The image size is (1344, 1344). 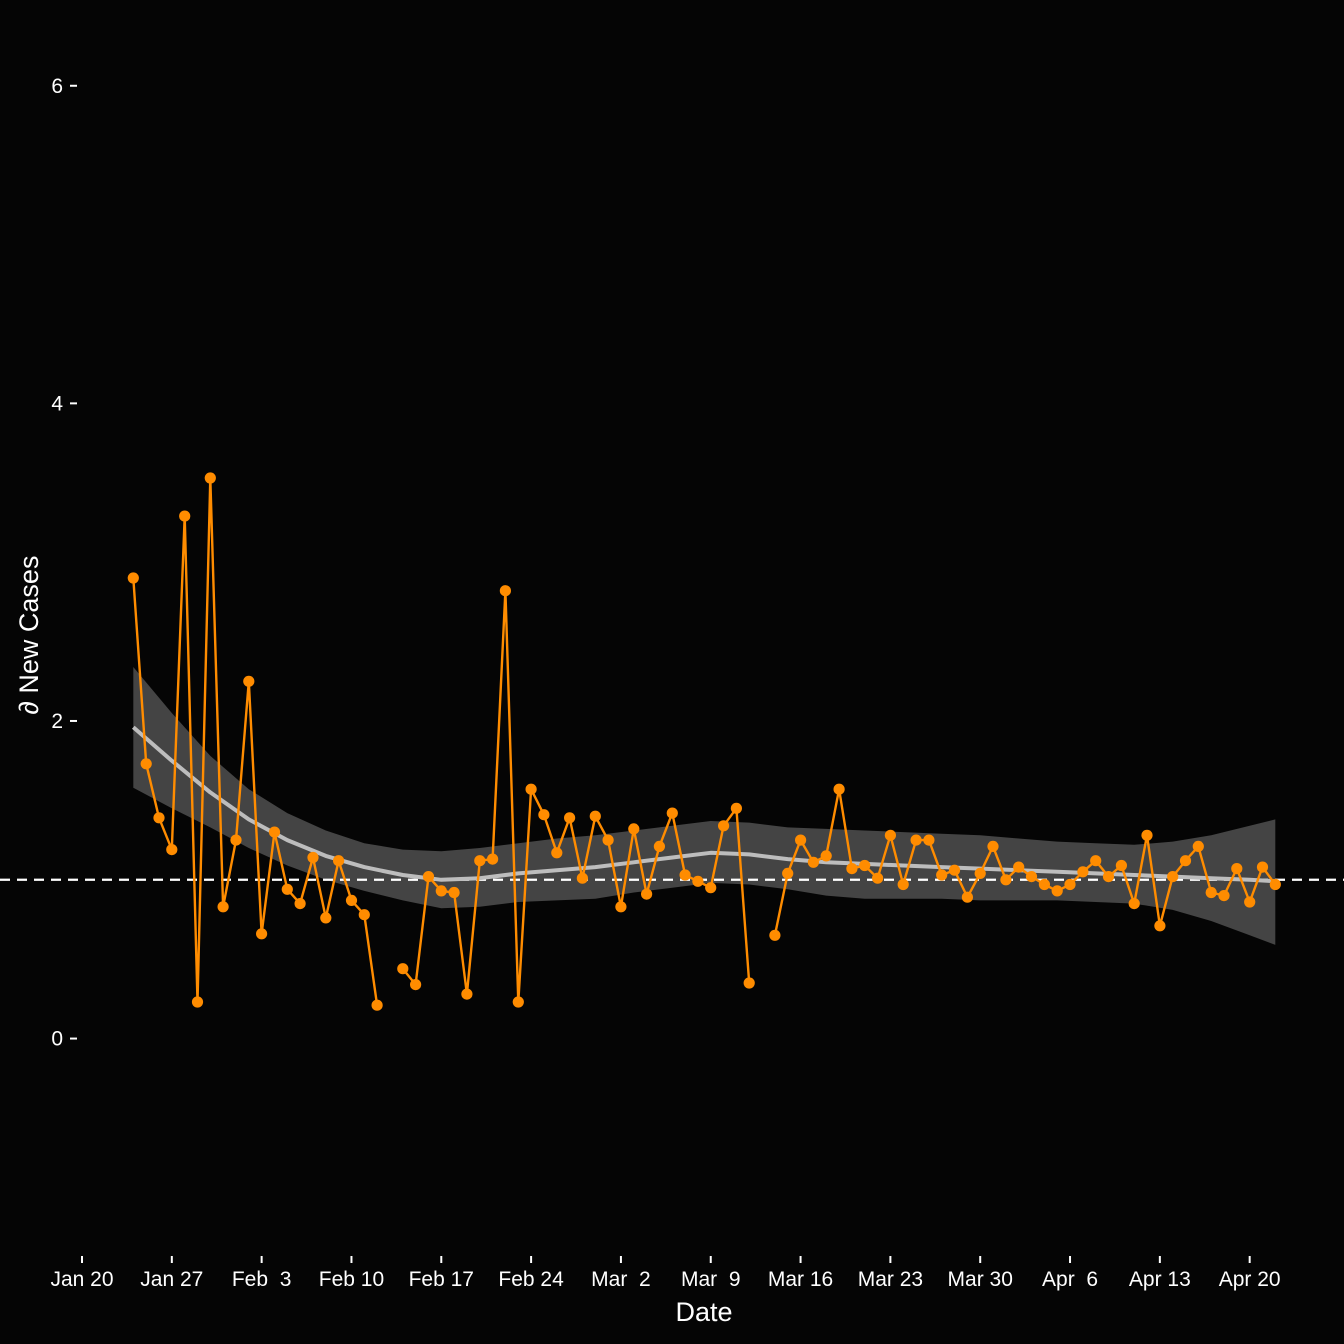 What do you see at coordinates (57, 1039) in the screenshot?
I see `y-tick-label: 0` at bounding box center [57, 1039].